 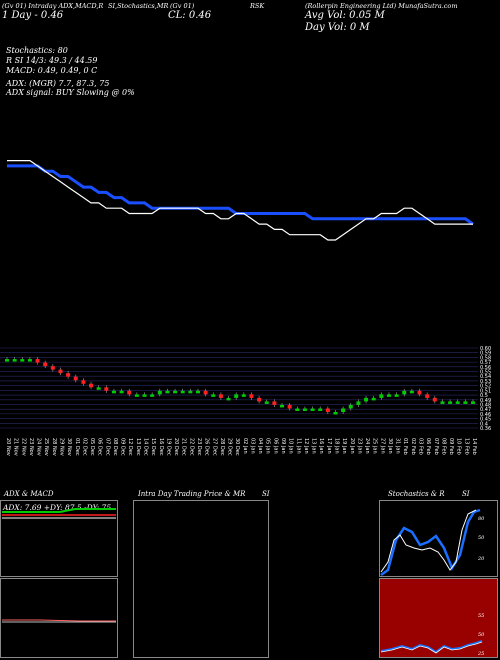 What do you see at coordinates (485, 354) in the screenshot?
I see `price-tick-label: 0.59` at bounding box center [485, 354].